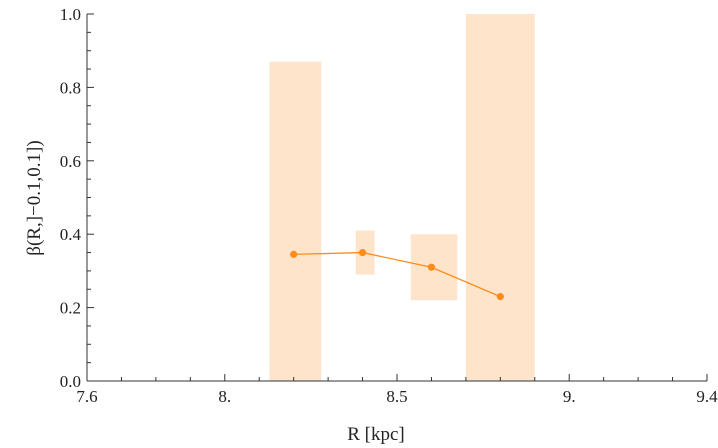 The image size is (718, 448). What do you see at coordinates (71, 234) in the screenshot?
I see `y-tick-label-2: 0.4` at bounding box center [71, 234].